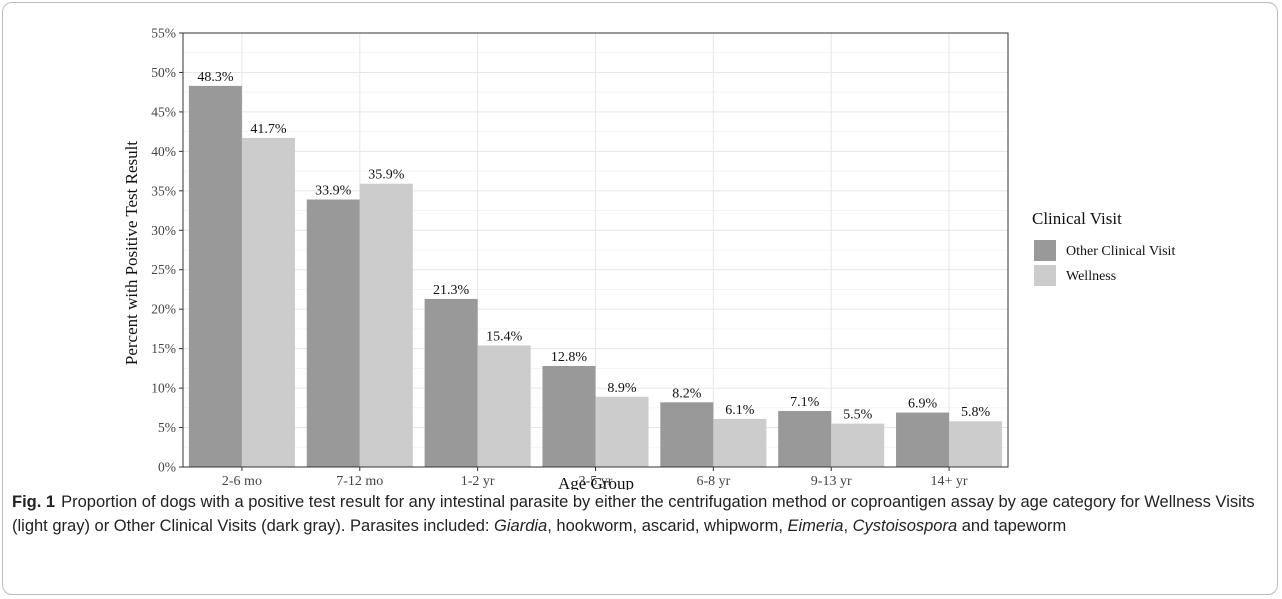 Image resolution: width=1282 pixels, height=599 pixels. What do you see at coordinates (163, 111) in the screenshot?
I see `y-tick-label: 45%` at bounding box center [163, 111].